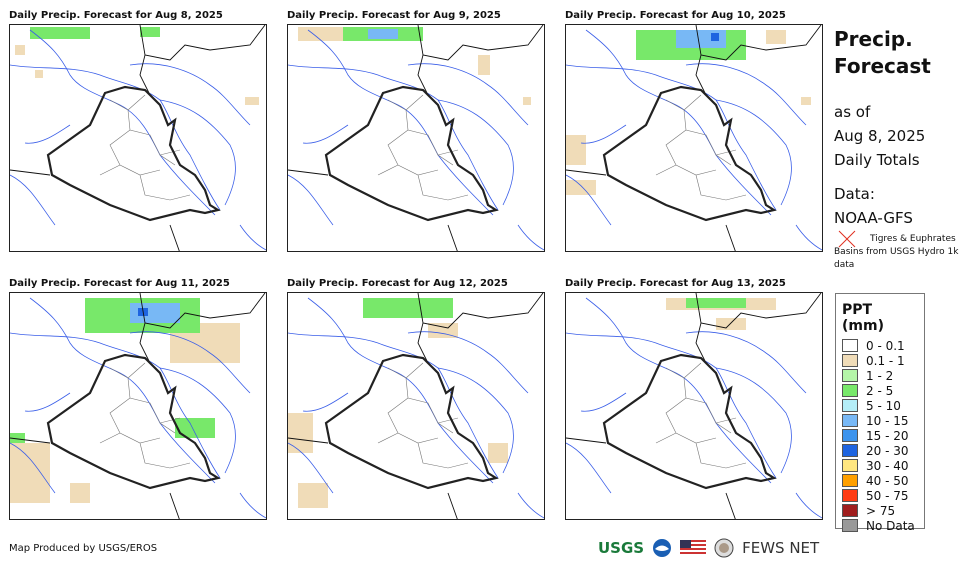 Image resolution: width=970 pixels, height=566 pixels. What do you see at coordinates (887, 450) in the screenshot?
I see `legend-label: 20 - 30` at bounding box center [887, 450].